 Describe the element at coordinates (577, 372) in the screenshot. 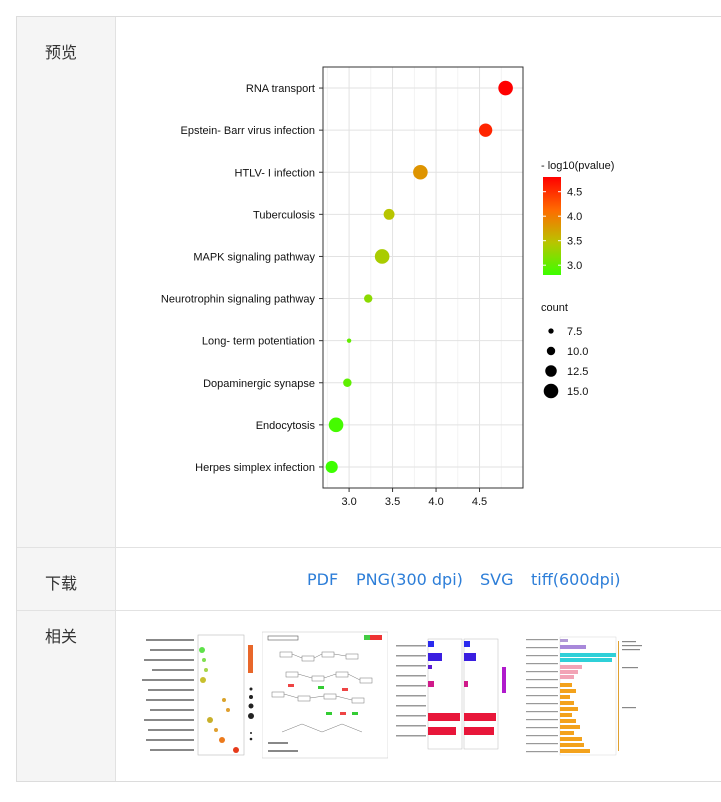

I see `size-legend-label: 12.5` at that location.